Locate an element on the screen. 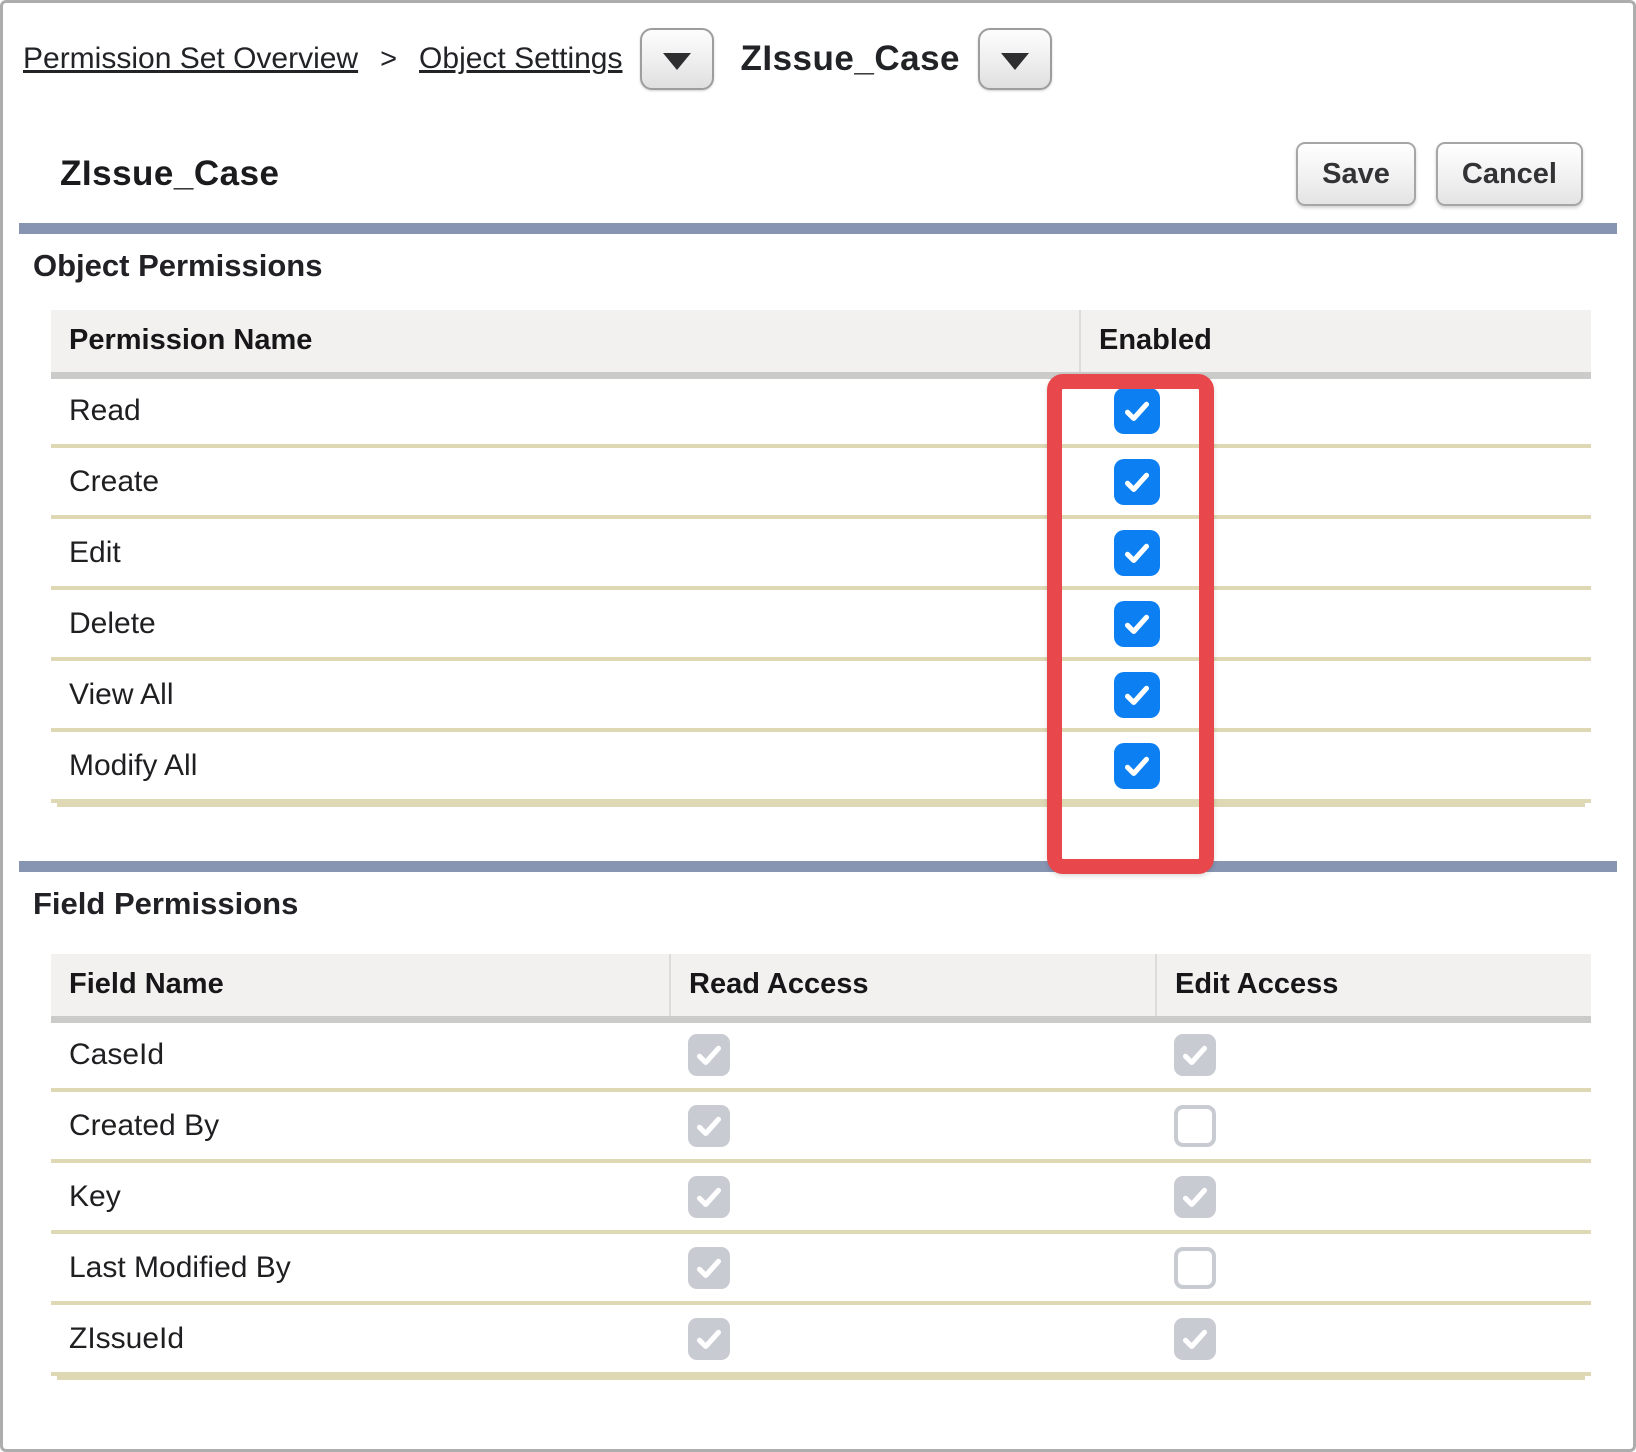 Image resolution: width=1636 pixels, height=1452 pixels. column-header-edit-access: Edit Access is located at coordinates (1373, 988).